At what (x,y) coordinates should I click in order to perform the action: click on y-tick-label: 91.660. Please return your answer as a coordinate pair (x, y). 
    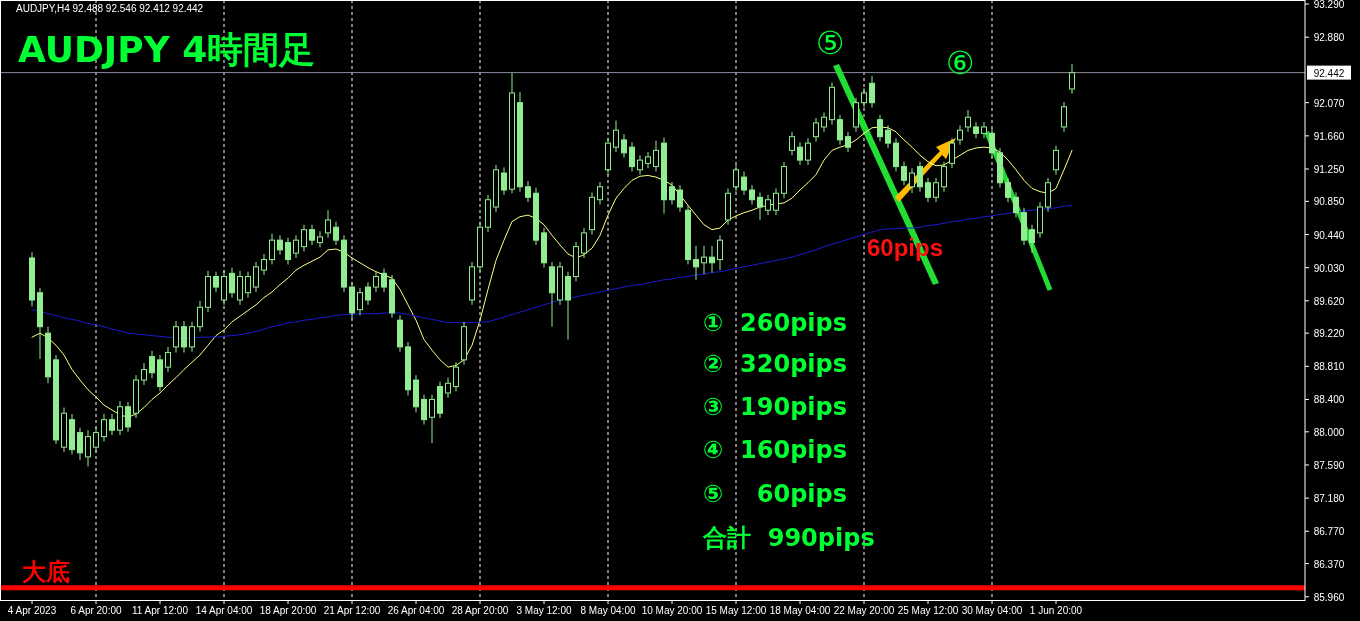
    Looking at the image, I should click on (1329, 136).